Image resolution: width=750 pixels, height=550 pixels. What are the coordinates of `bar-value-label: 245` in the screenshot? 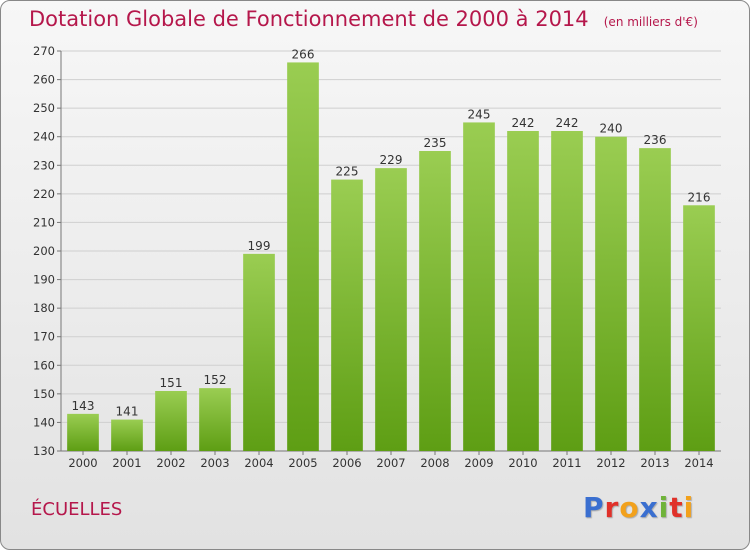 It's located at (479, 114).